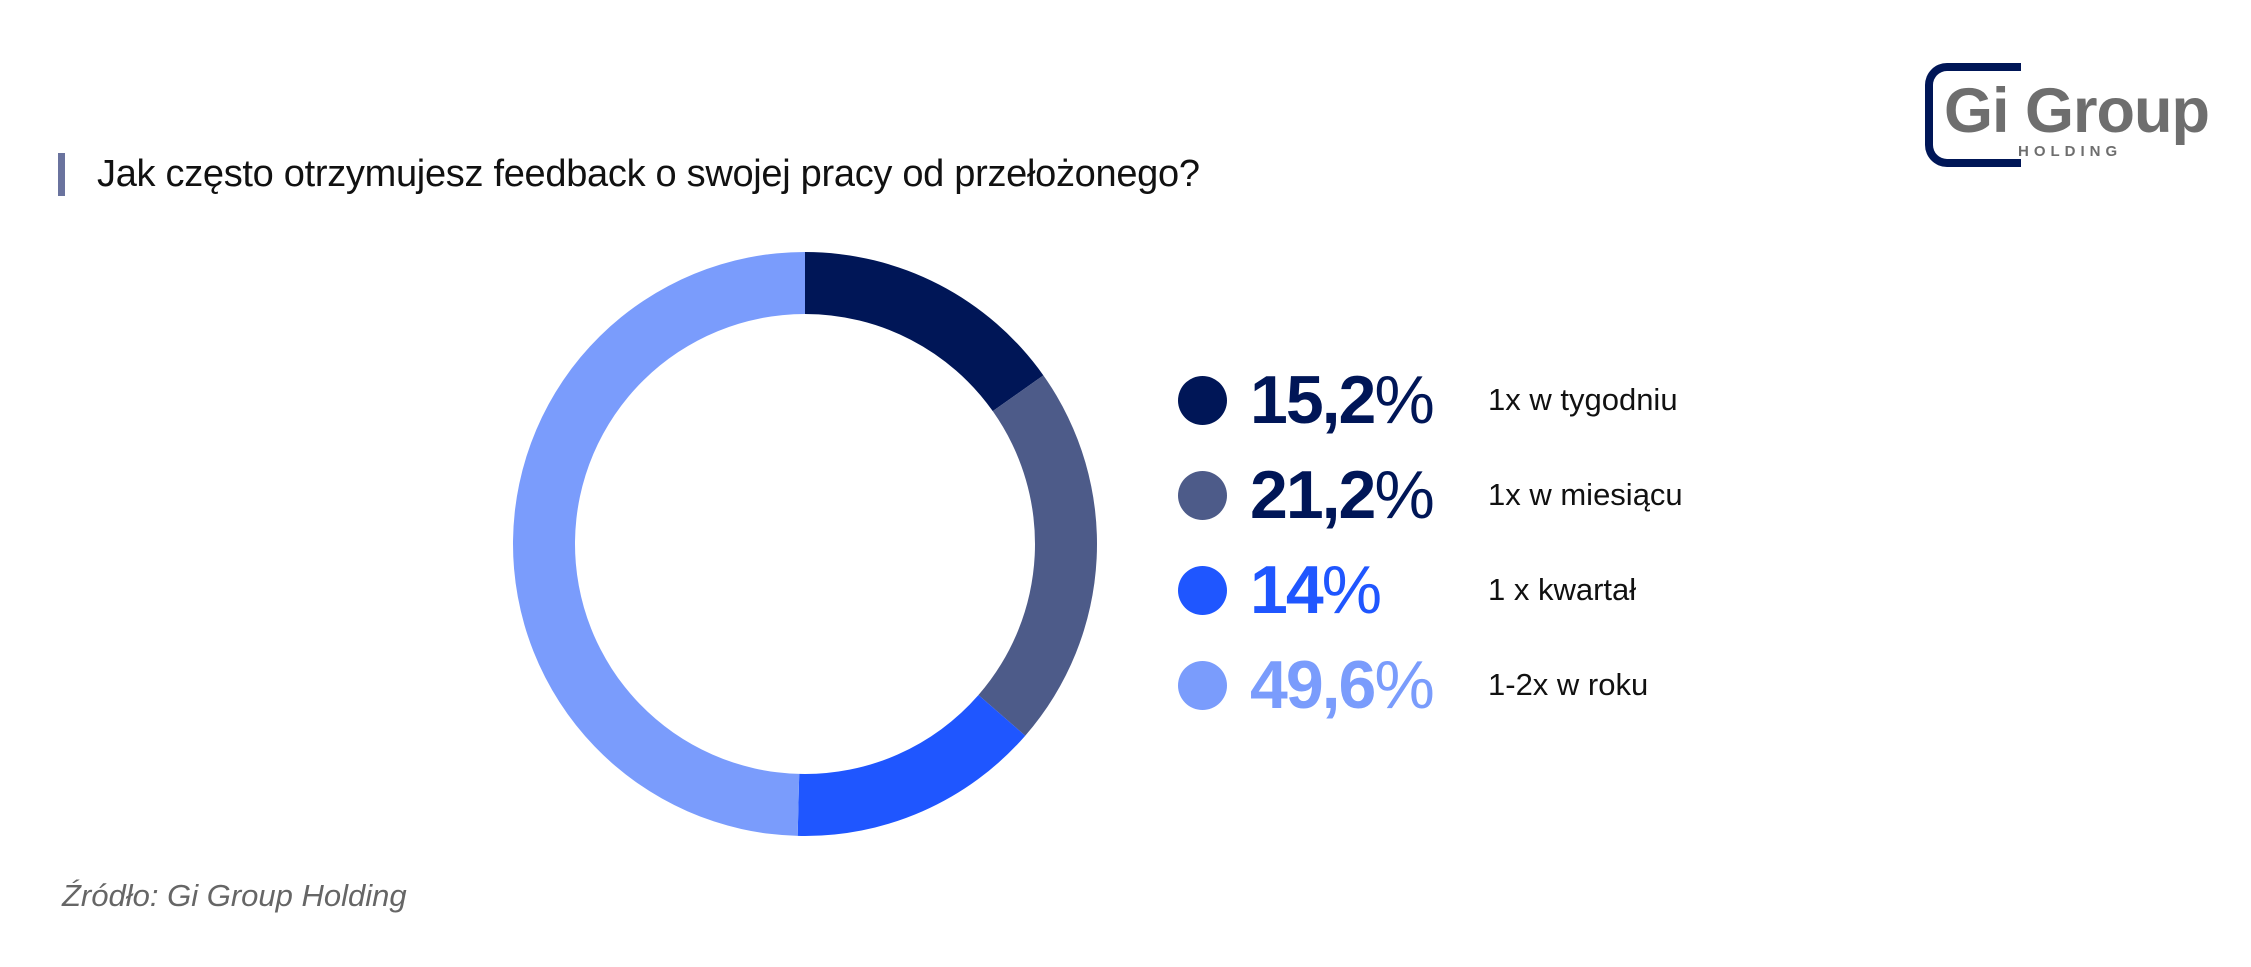 This screenshot has height=967, width=2251. What do you see at coordinates (1973, 115) in the screenshot?
I see `logo-bracket-icon` at bounding box center [1973, 115].